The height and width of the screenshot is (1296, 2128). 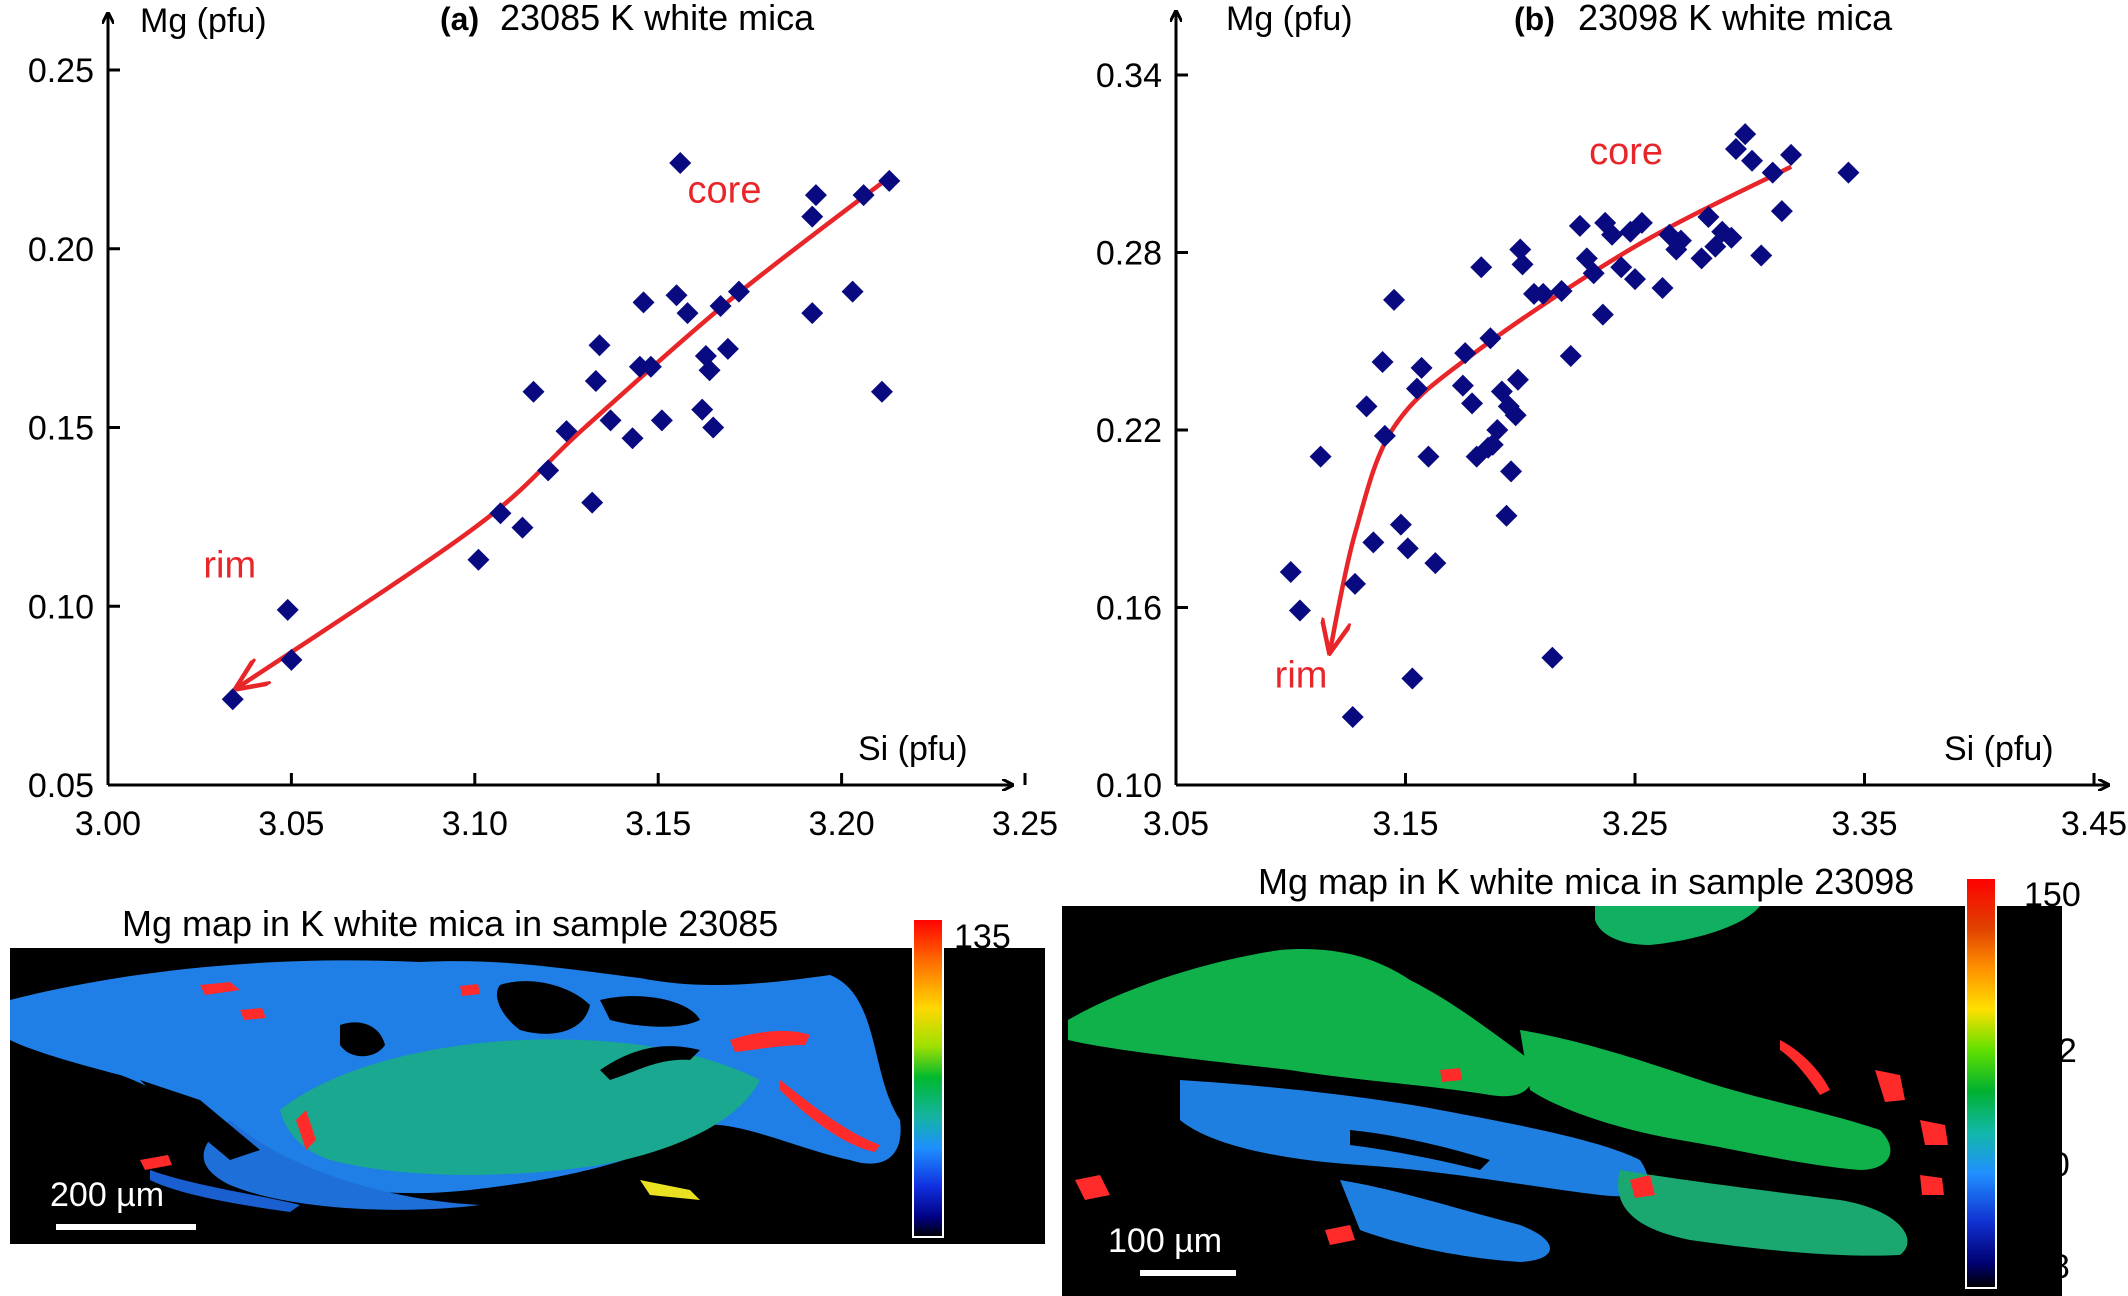 I want to click on y-tick-label: 0.10, so click(x=61, y=607).